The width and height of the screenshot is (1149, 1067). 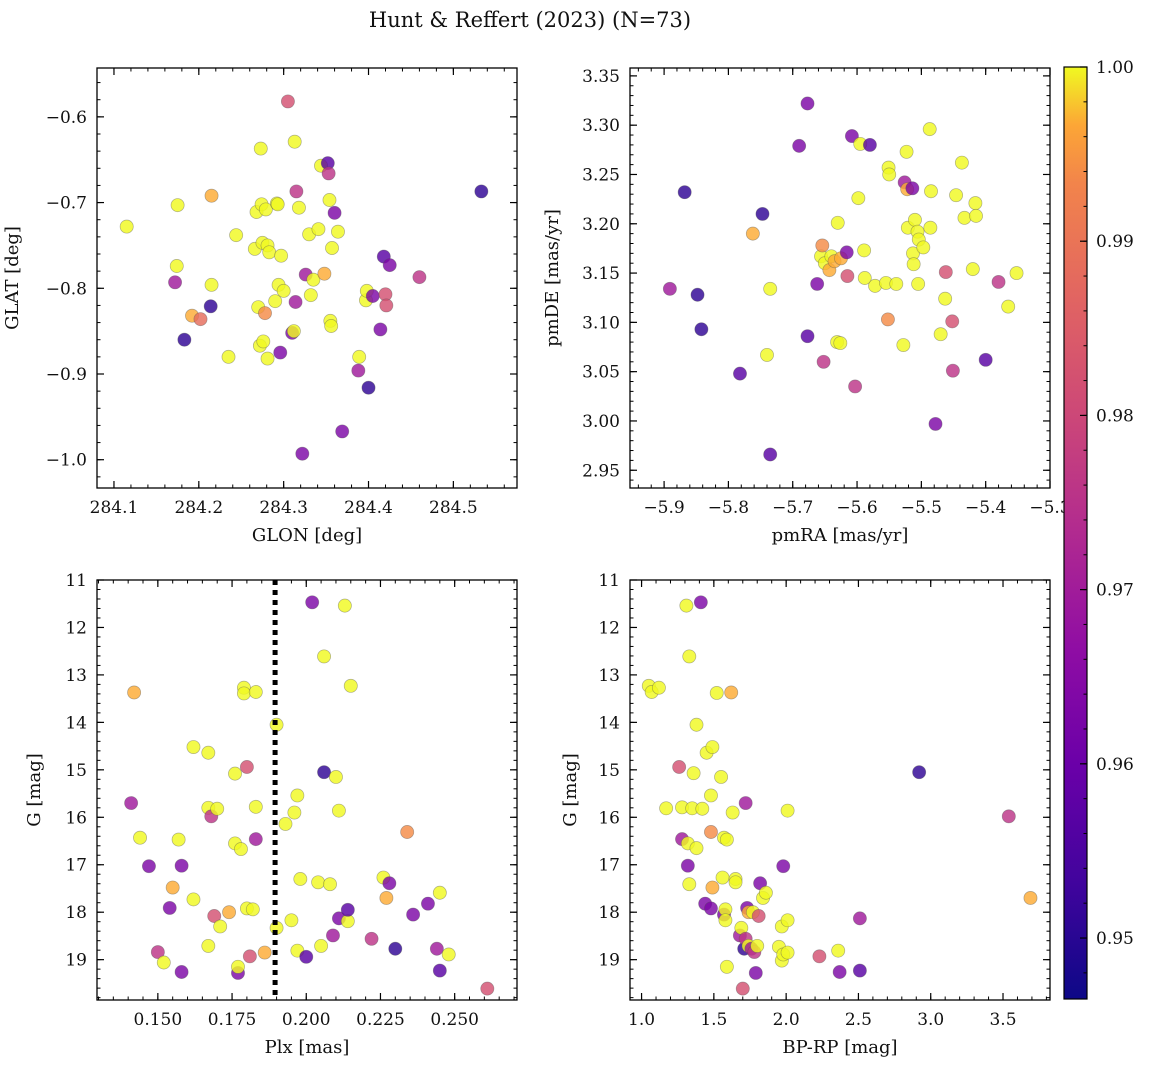 I want to click on y-tick-label: −1.0, so click(x=66, y=461).